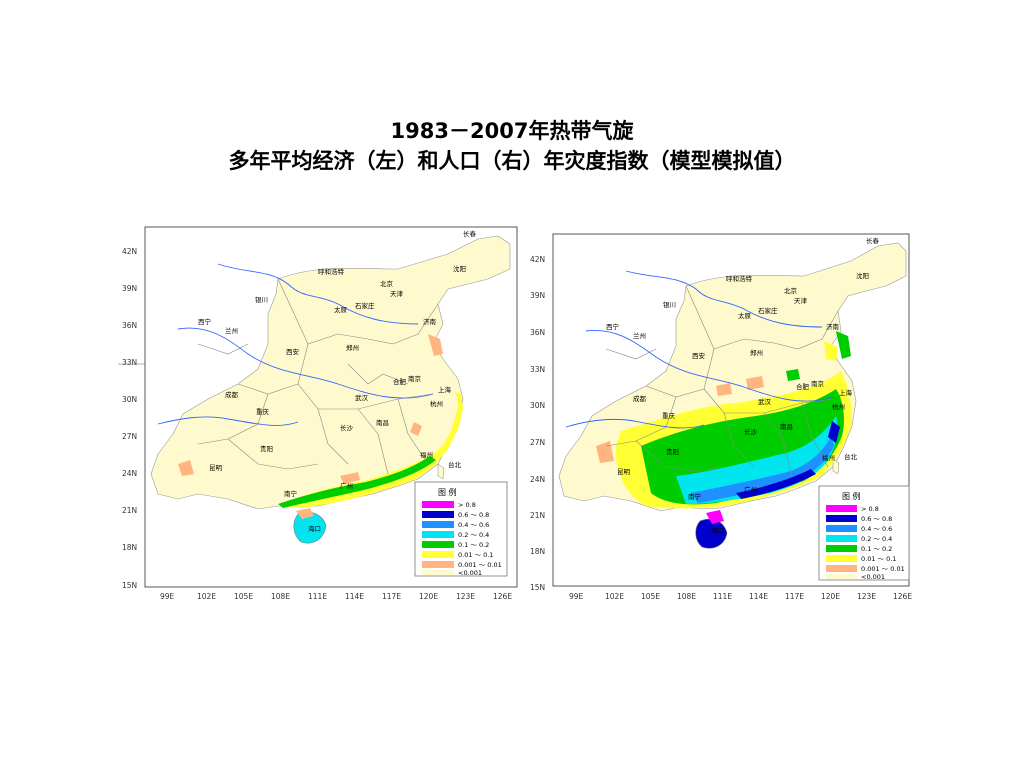 Image resolution: width=1024 pixels, height=768 pixels. I want to click on lat-label: 24N, so click(537, 479).